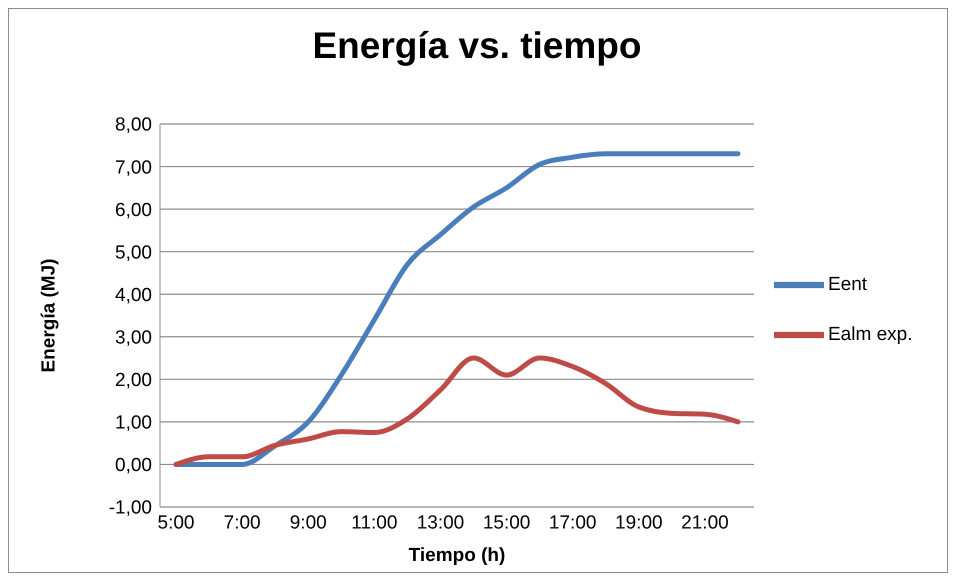  Describe the element at coordinates (308, 523) in the screenshot. I see `x-tick-label: 9:00` at that location.